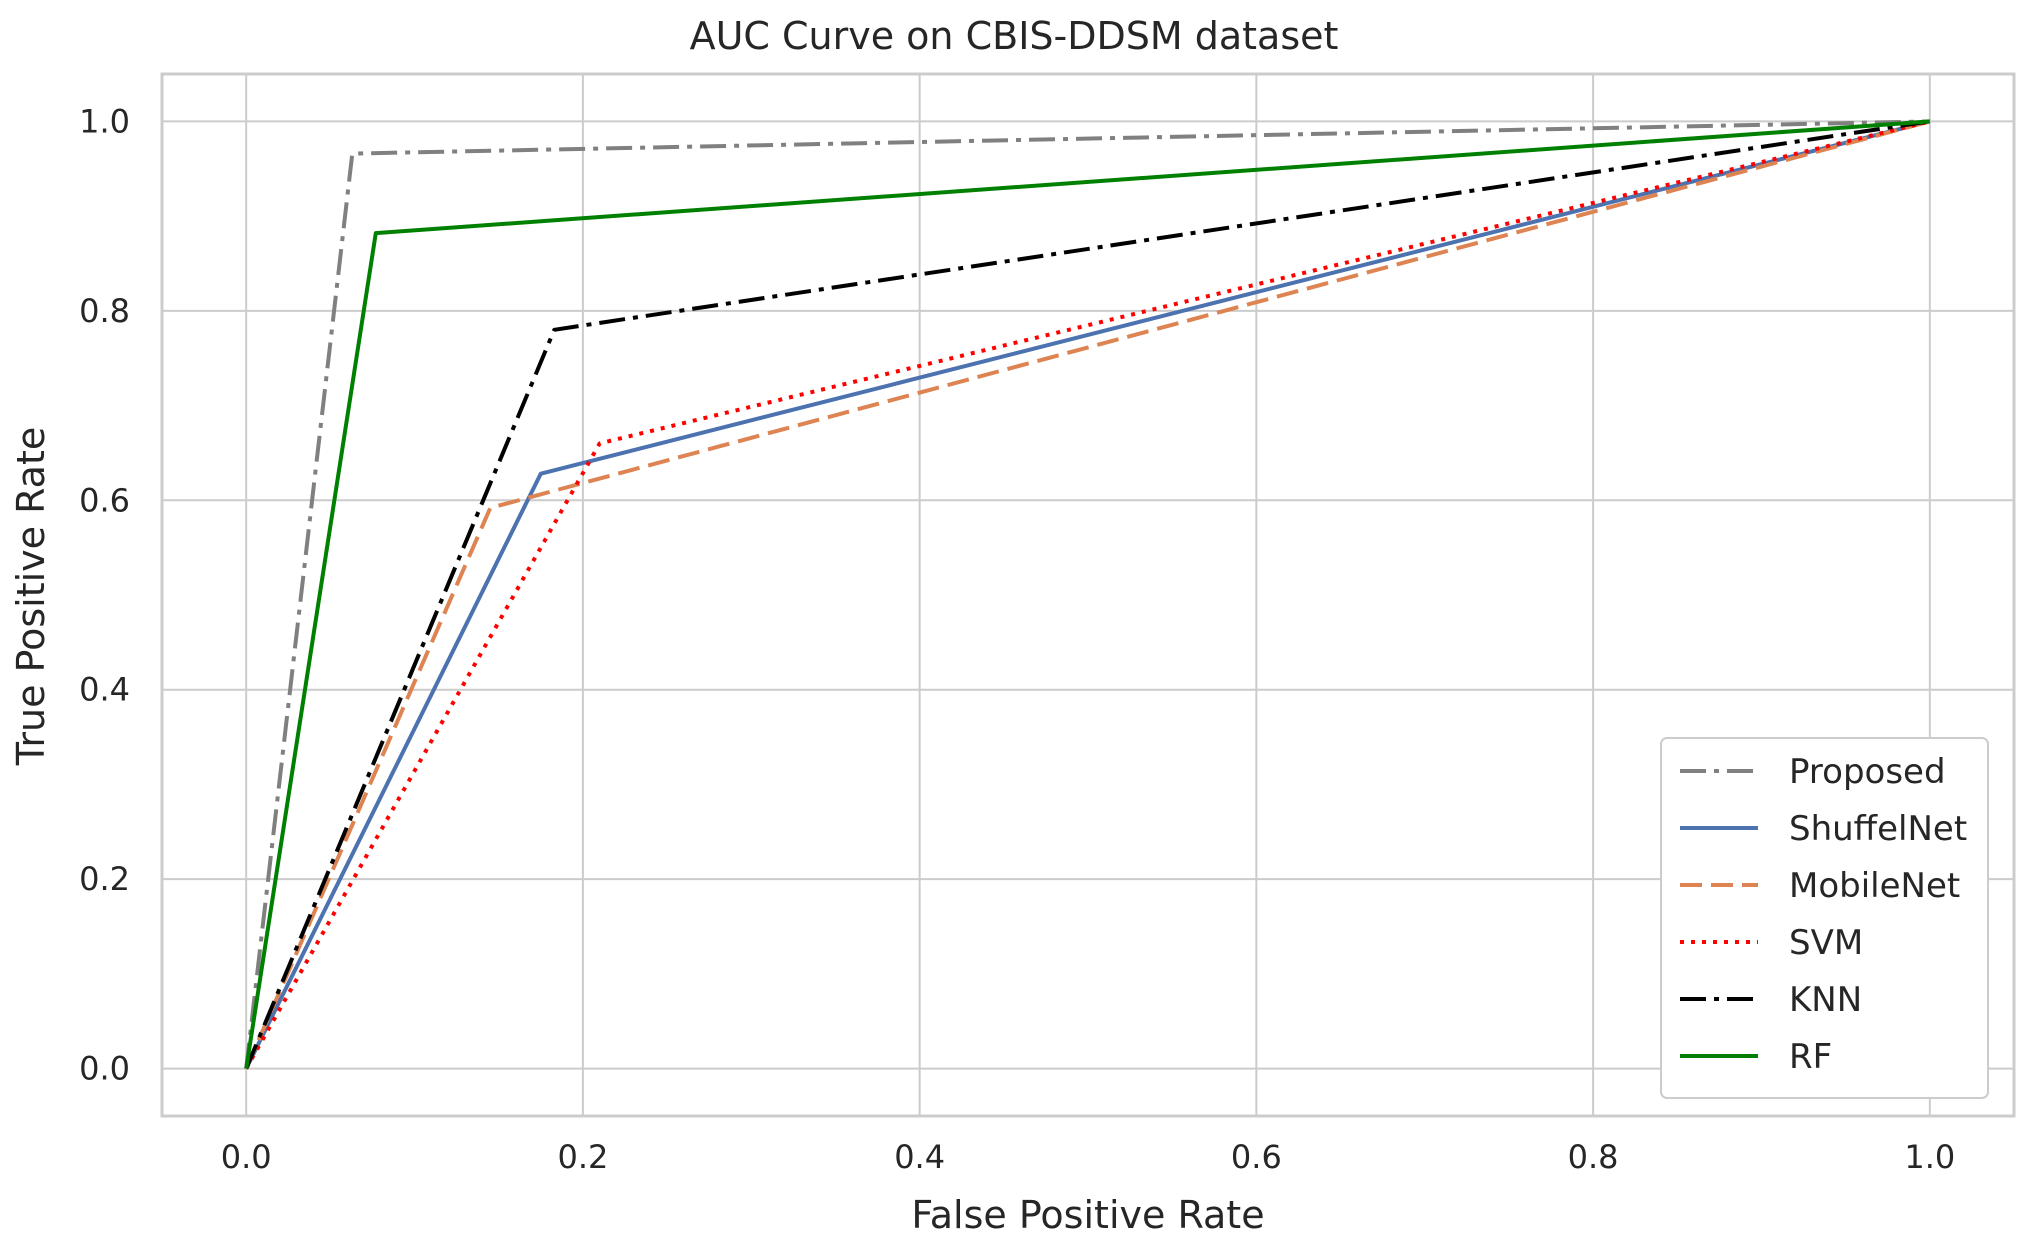  Describe the element at coordinates (104, 879) in the screenshot. I see `y-tick-label: 0.2` at that location.